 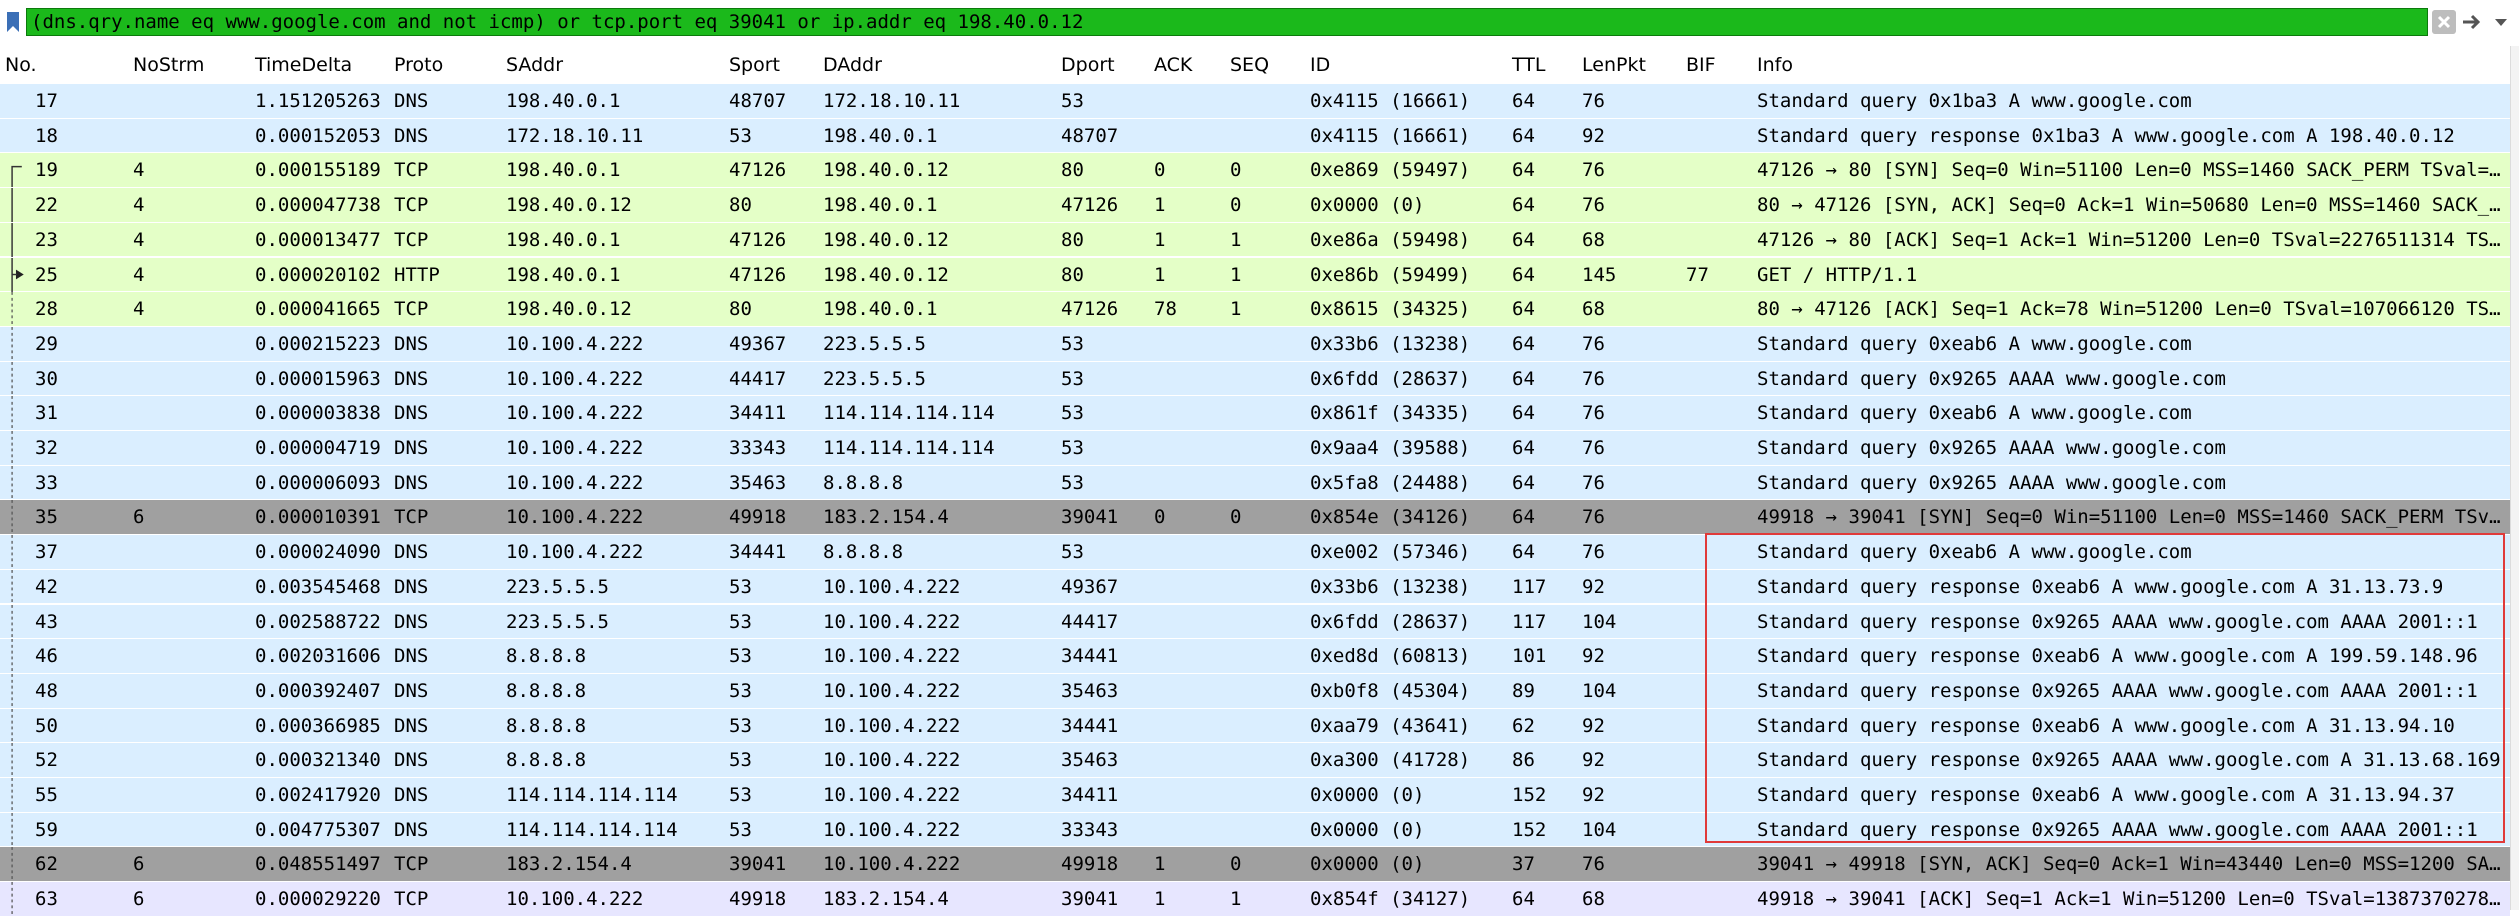 What do you see at coordinates (1090, 899) in the screenshot?
I see `col-dport: 39041` at bounding box center [1090, 899].